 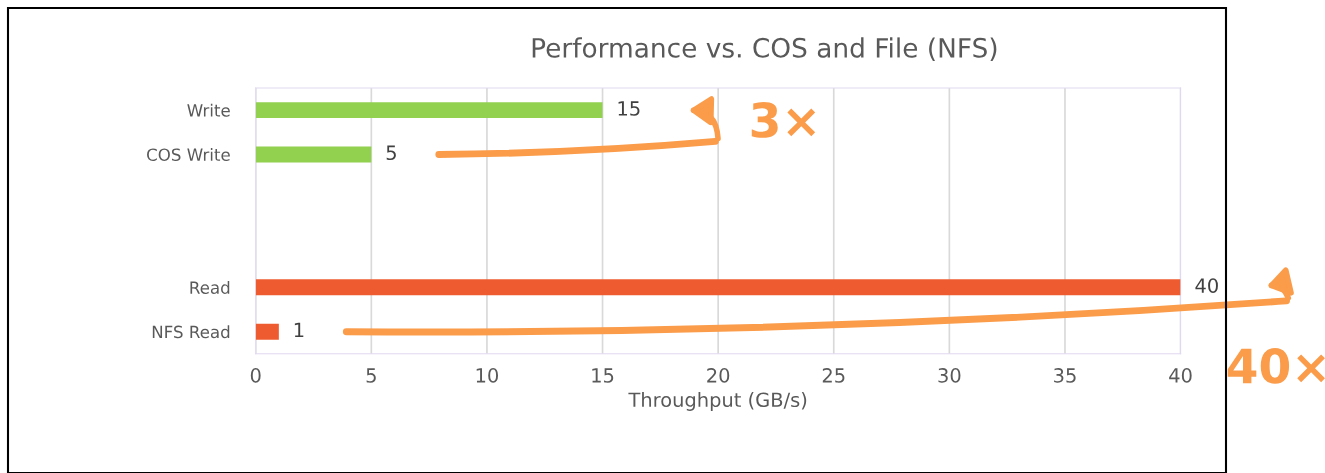 I want to click on x-tick-label: 0, so click(x=255, y=375).